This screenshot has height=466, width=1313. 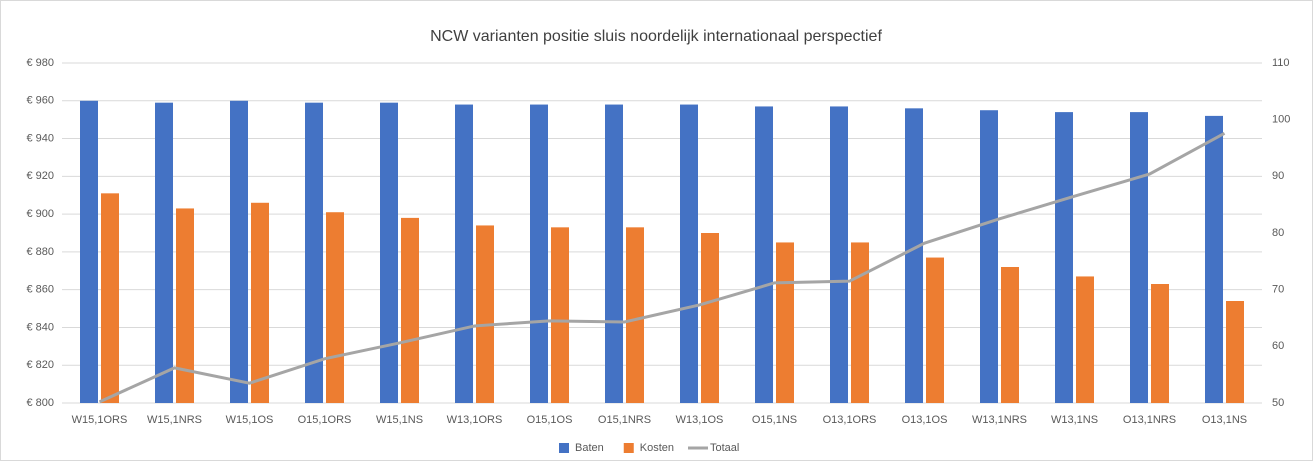 What do you see at coordinates (1278, 290) in the screenshot?
I see `y2-tick-label: 70` at bounding box center [1278, 290].